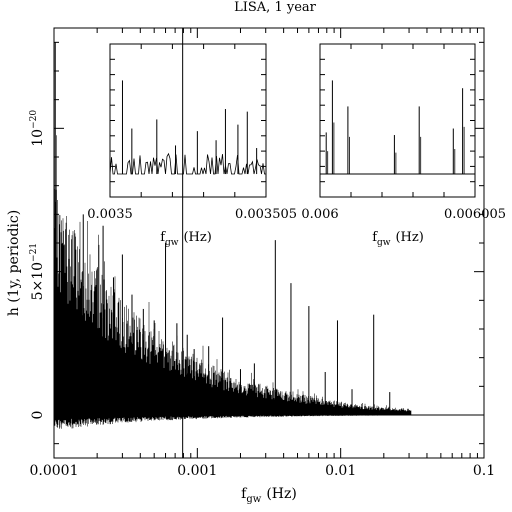 This screenshot has width=512, height=512. I want to click on x-axis-label: fgw (Hz), so click(269, 495).